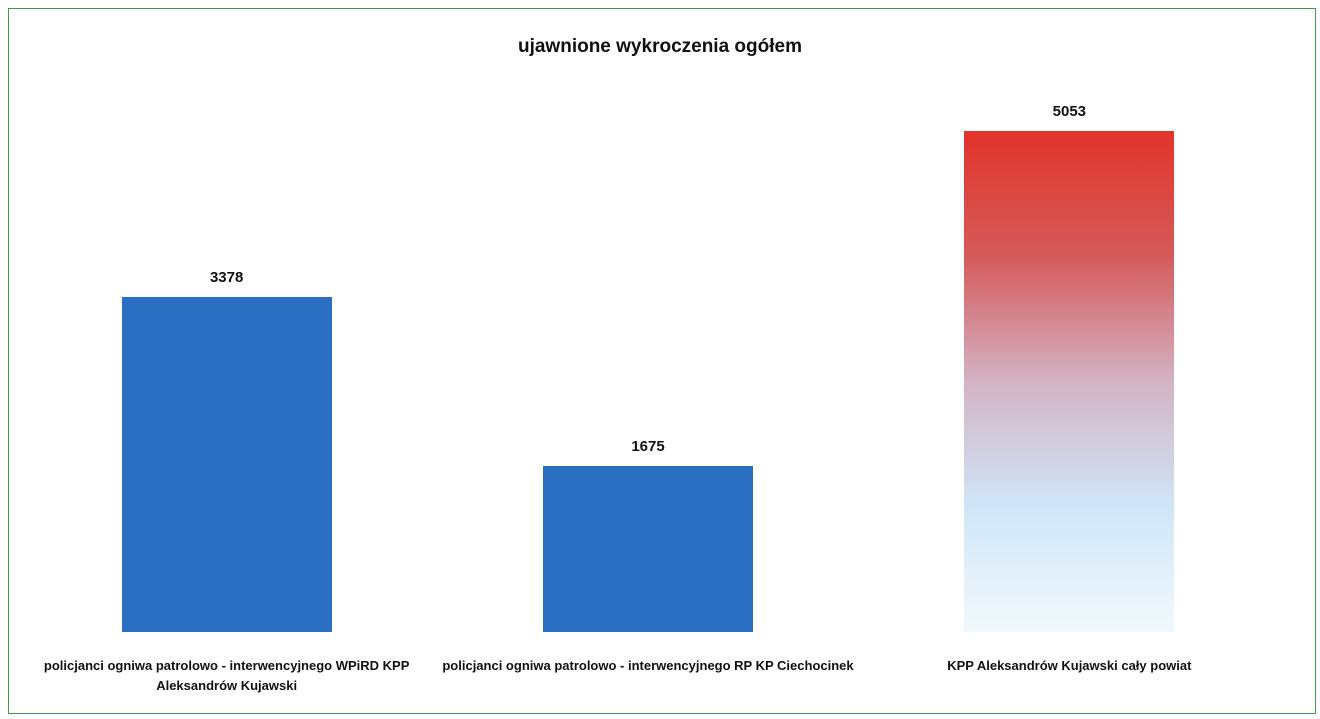 This screenshot has height=719, width=1320. I want to click on value-label: 1675, so click(648, 446).